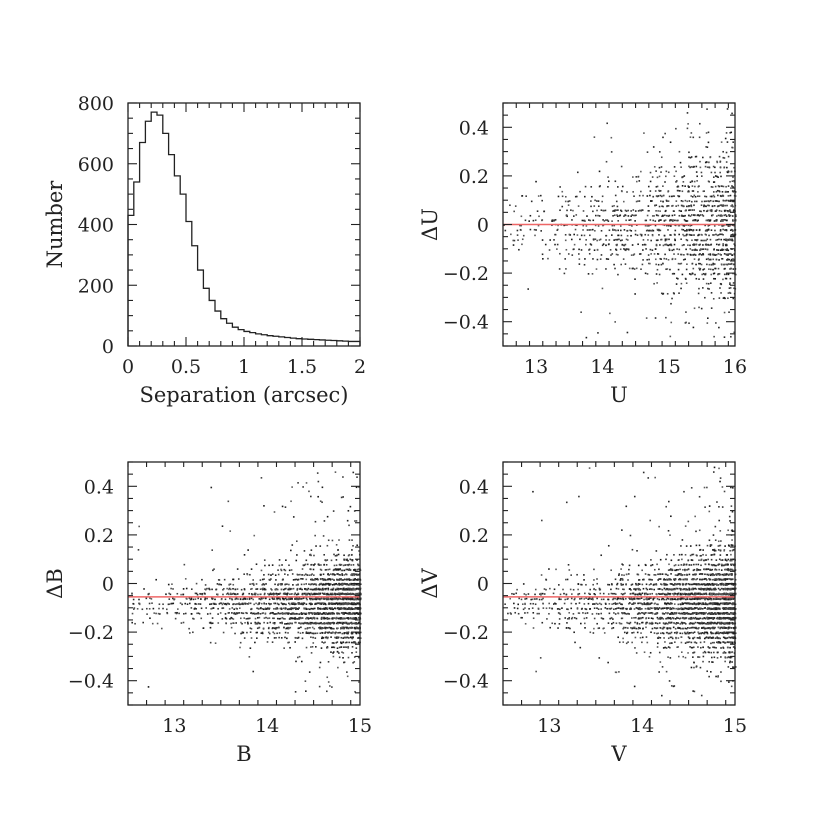 This screenshot has width=830, height=830. I want to click on histogram-bin, so click(212, 323).